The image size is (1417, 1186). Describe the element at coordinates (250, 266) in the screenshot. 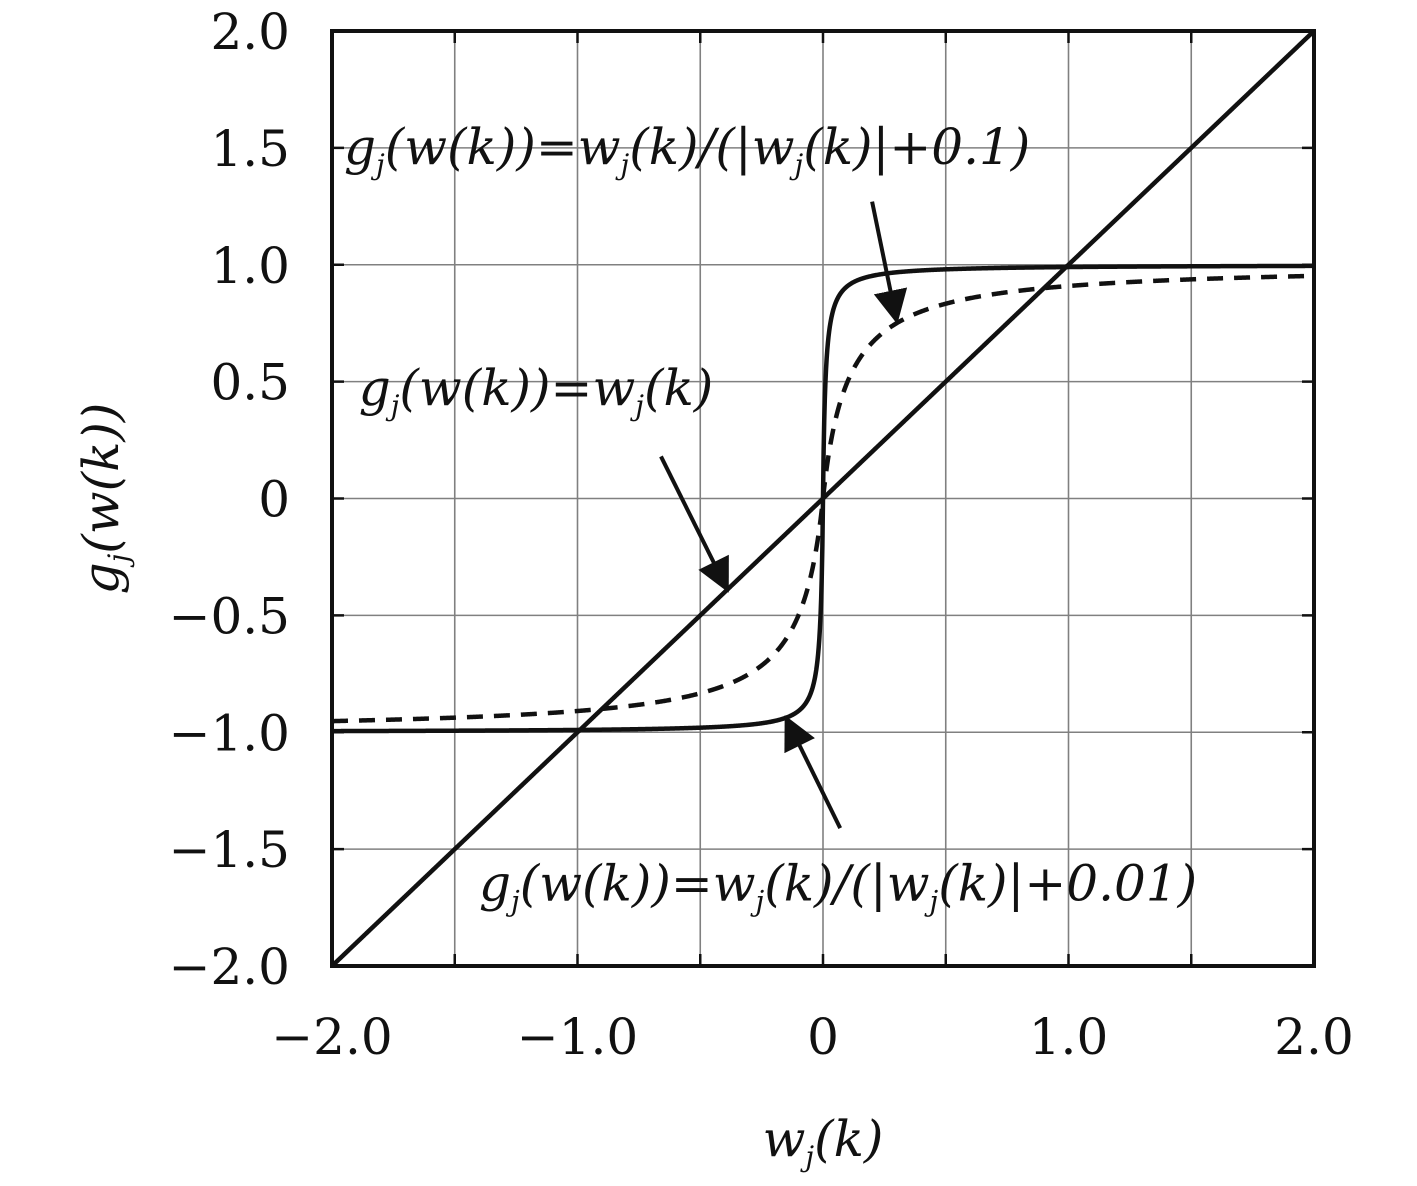

I see `y-tick-label: 1.0` at that location.